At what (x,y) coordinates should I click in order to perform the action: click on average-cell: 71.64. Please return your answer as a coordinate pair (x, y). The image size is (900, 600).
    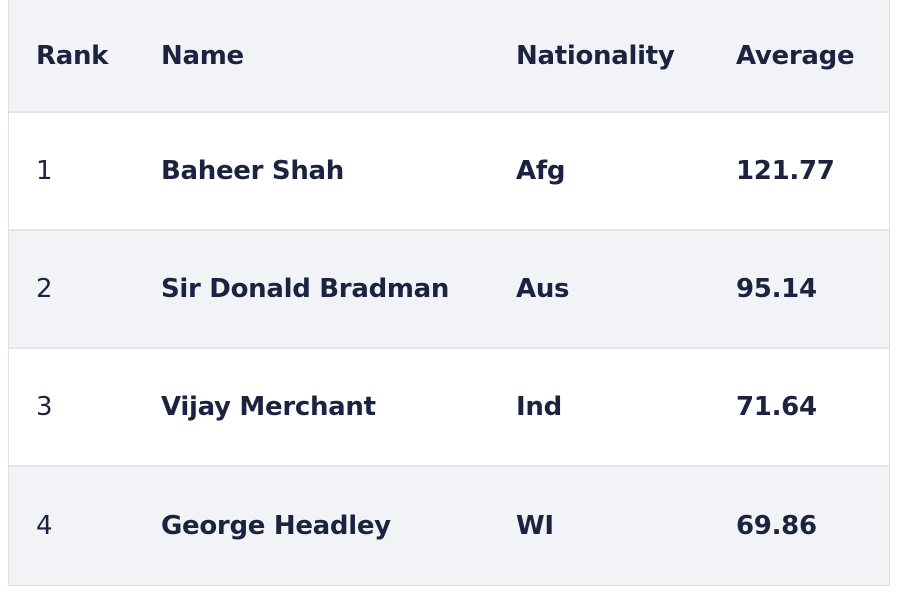
    Looking at the image, I should click on (776, 407).